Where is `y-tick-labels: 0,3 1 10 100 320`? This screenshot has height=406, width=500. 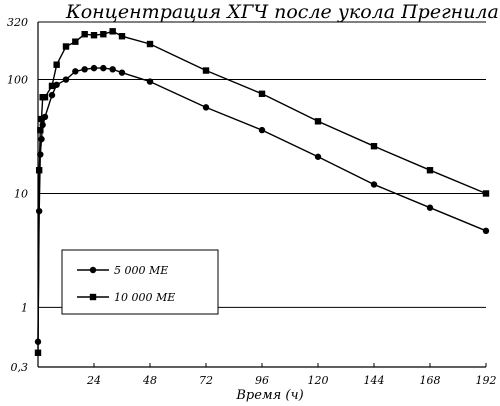
y-tick-labels: 0,3 1 10 100 320 is located at coordinates (17, 195).